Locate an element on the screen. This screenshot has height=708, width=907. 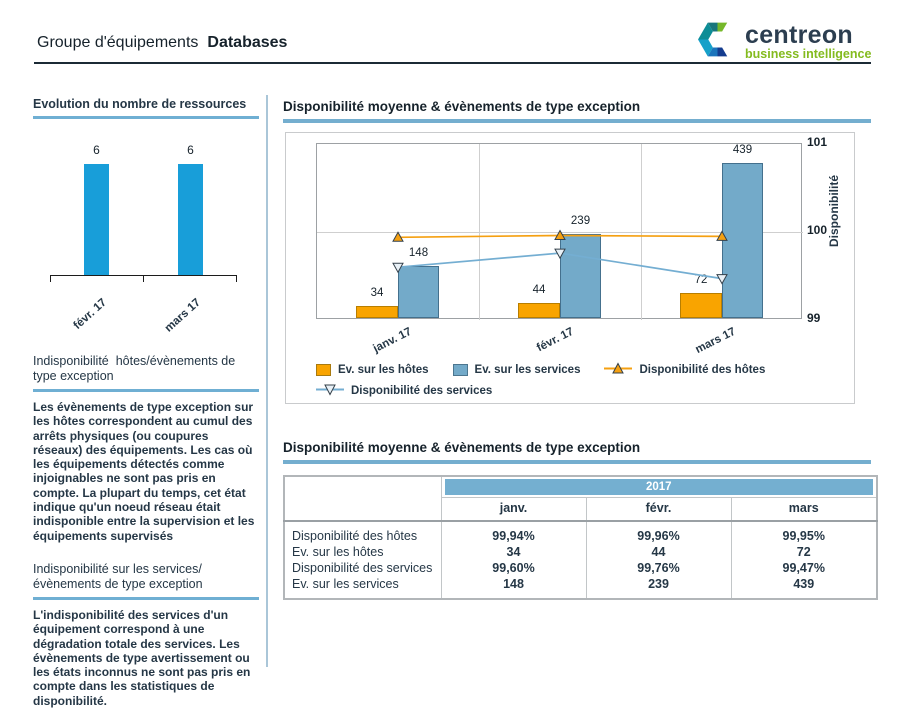
legend-item-dispo-services: Disponibilité des services is located at coordinates (404, 391).